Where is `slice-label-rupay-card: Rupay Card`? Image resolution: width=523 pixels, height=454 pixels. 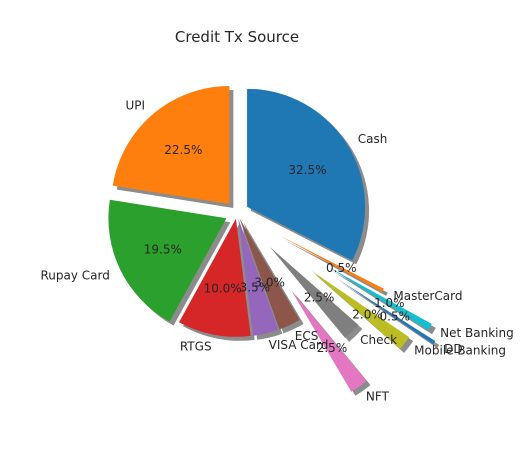 slice-label-rupay-card: Rupay Card is located at coordinates (74, 275).